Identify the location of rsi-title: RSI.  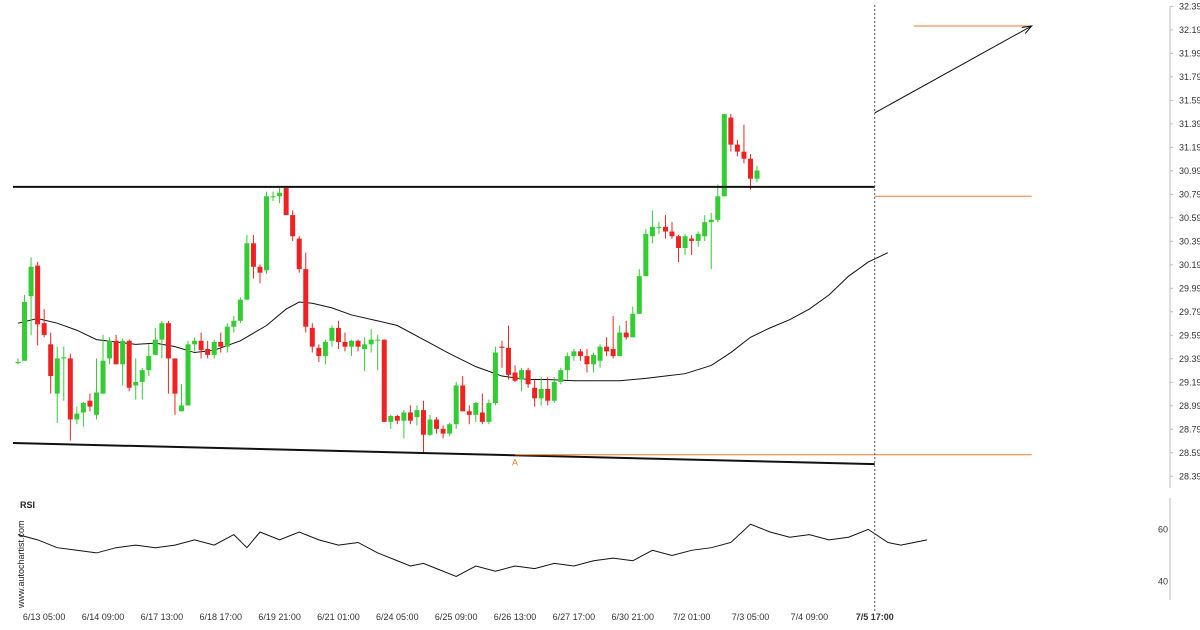
(27, 505).